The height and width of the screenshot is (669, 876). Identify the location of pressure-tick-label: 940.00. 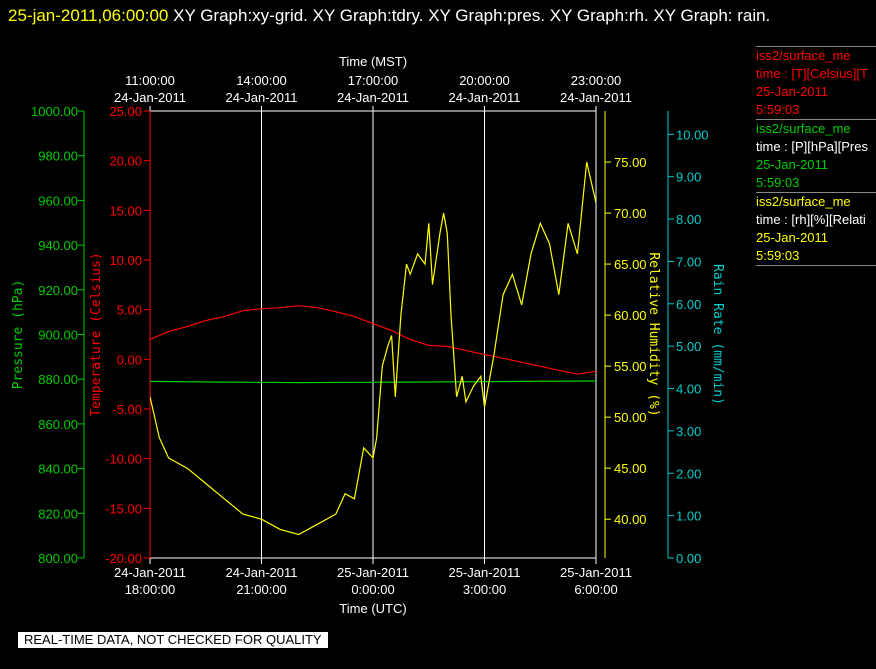
(58, 245).